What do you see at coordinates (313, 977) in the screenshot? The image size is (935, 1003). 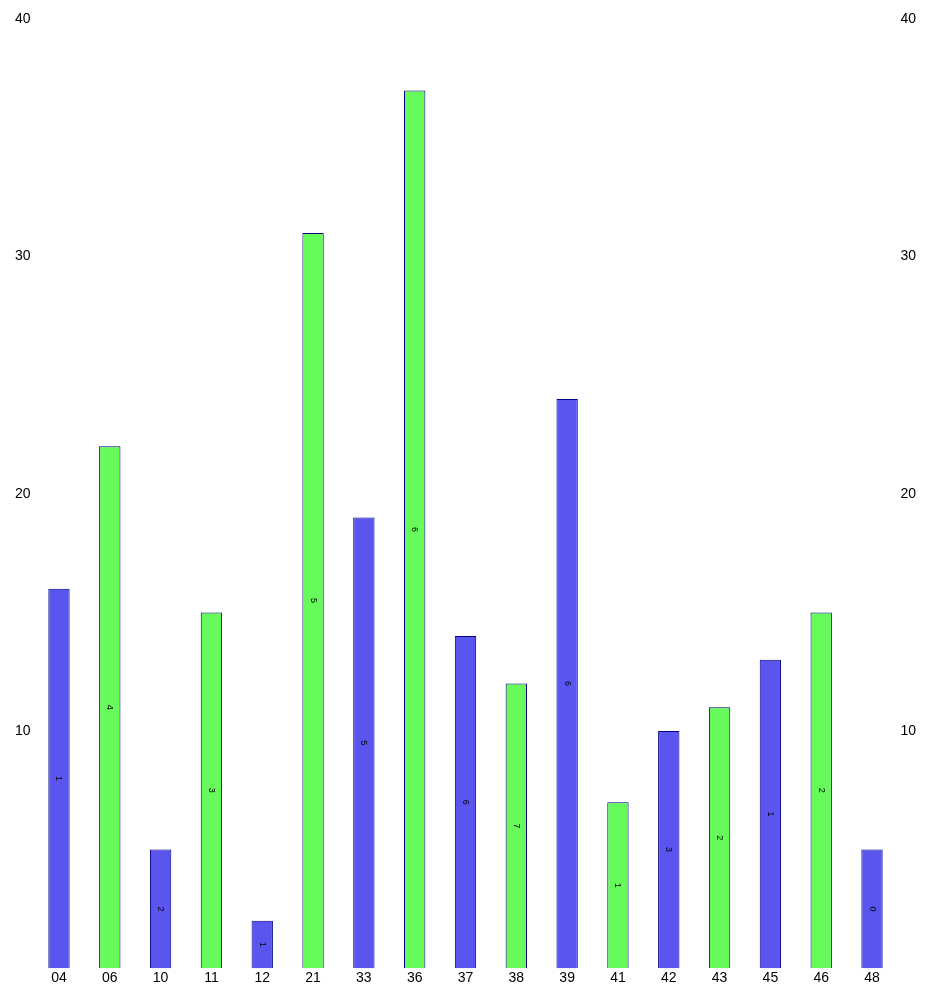 I see `x-tick-label: 21` at bounding box center [313, 977].